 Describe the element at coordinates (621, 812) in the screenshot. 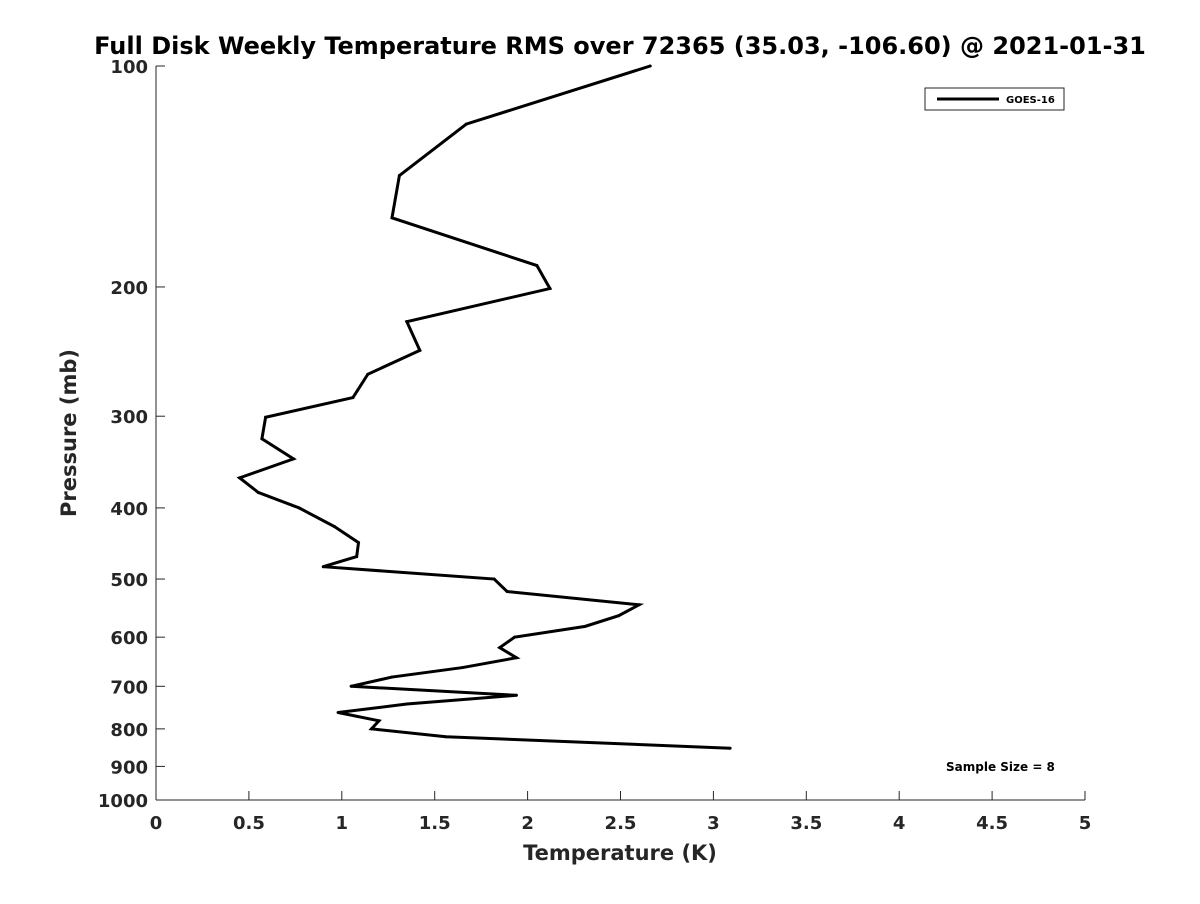

I see `x-ticks: 0 0.5 1 1.5 2 2.5 3 3.5 4 4.5 5` at that location.